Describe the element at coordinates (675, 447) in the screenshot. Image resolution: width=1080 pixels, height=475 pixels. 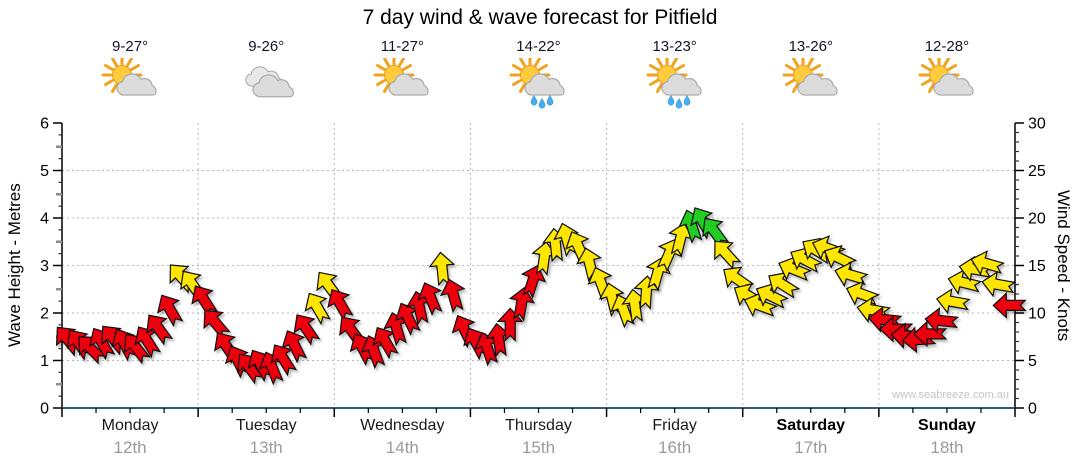
I see `day-date: 16th` at that location.